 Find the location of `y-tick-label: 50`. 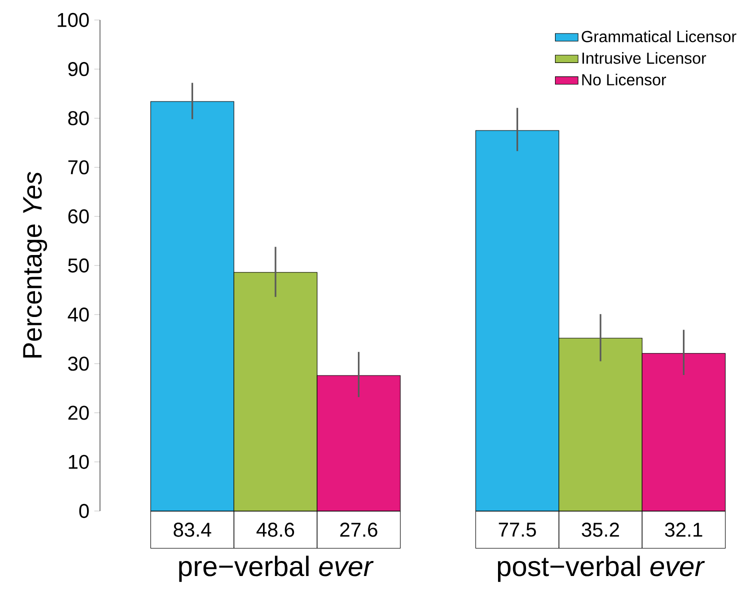

y-tick-label: 50 is located at coordinates (78, 265).